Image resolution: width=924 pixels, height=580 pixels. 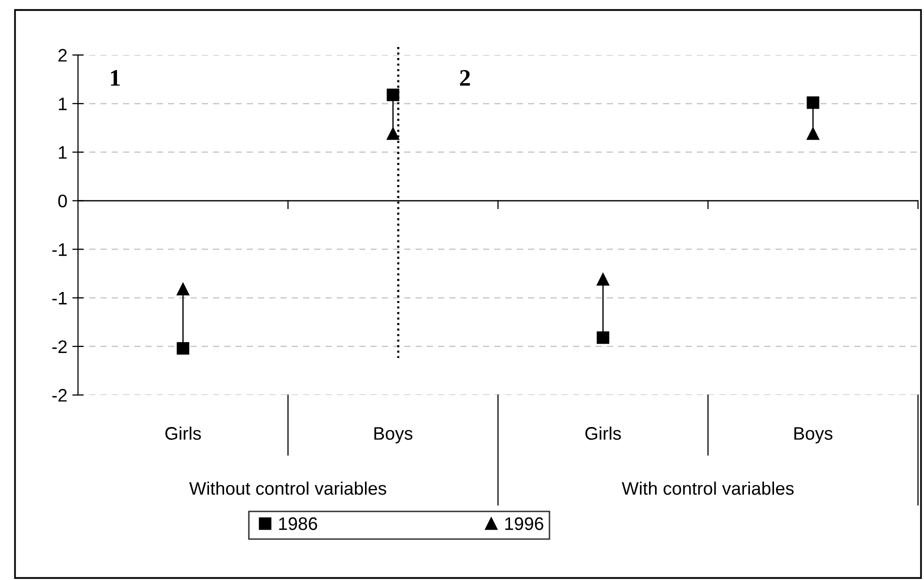 What do you see at coordinates (62, 55) in the screenshot?
I see `y-tick-label: 2` at bounding box center [62, 55].